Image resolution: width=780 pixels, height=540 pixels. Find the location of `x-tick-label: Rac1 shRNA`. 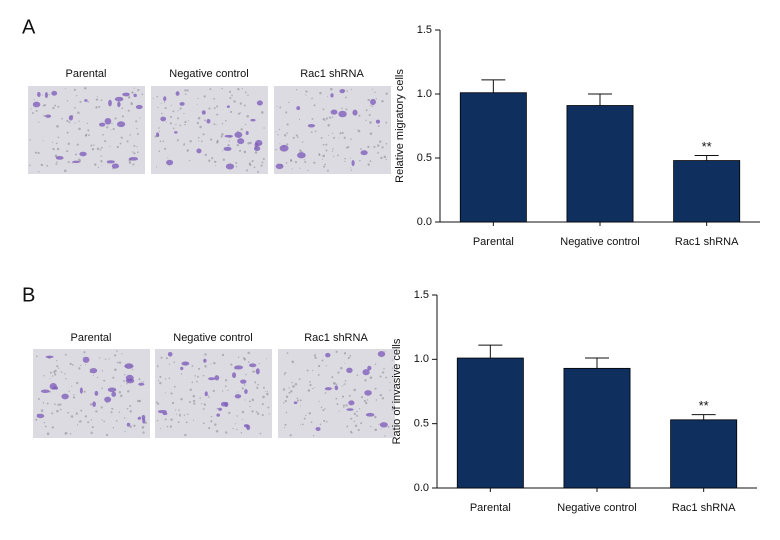

x-tick-label: Rac1 shRNA is located at coordinates (704, 508).